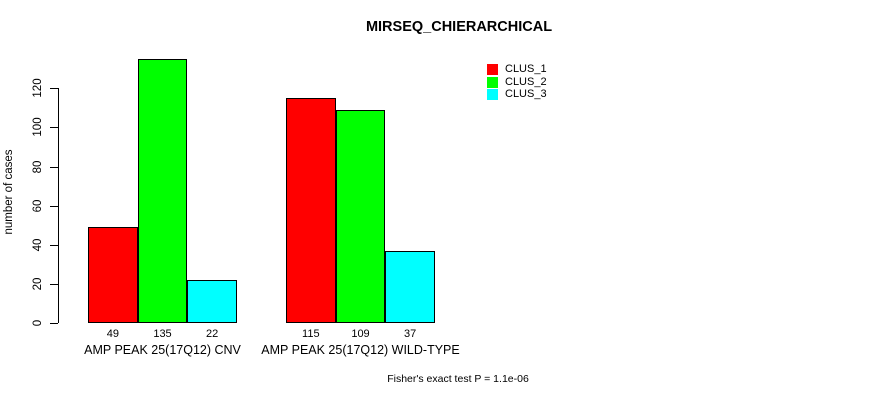  What do you see at coordinates (526, 69) in the screenshot?
I see `legend-label: CLUS_1` at bounding box center [526, 69].